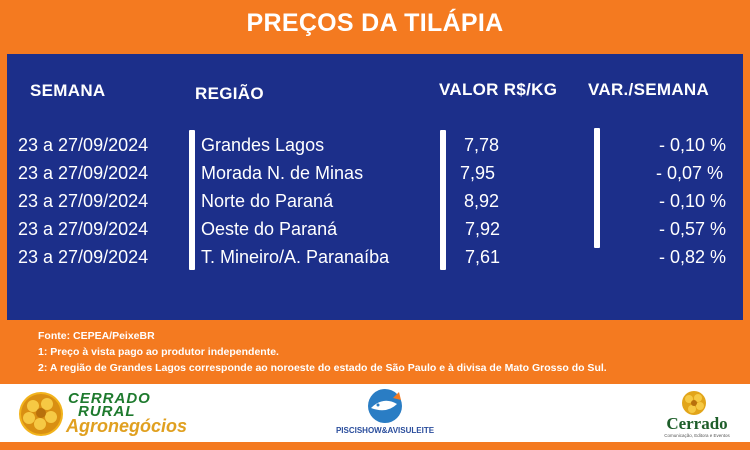 This screenshot has height=450, width=750. Describe the element at coordinates (127, 426) in the screenshot. I see `logo-text-agronegocios: Agronegócios` at that location.